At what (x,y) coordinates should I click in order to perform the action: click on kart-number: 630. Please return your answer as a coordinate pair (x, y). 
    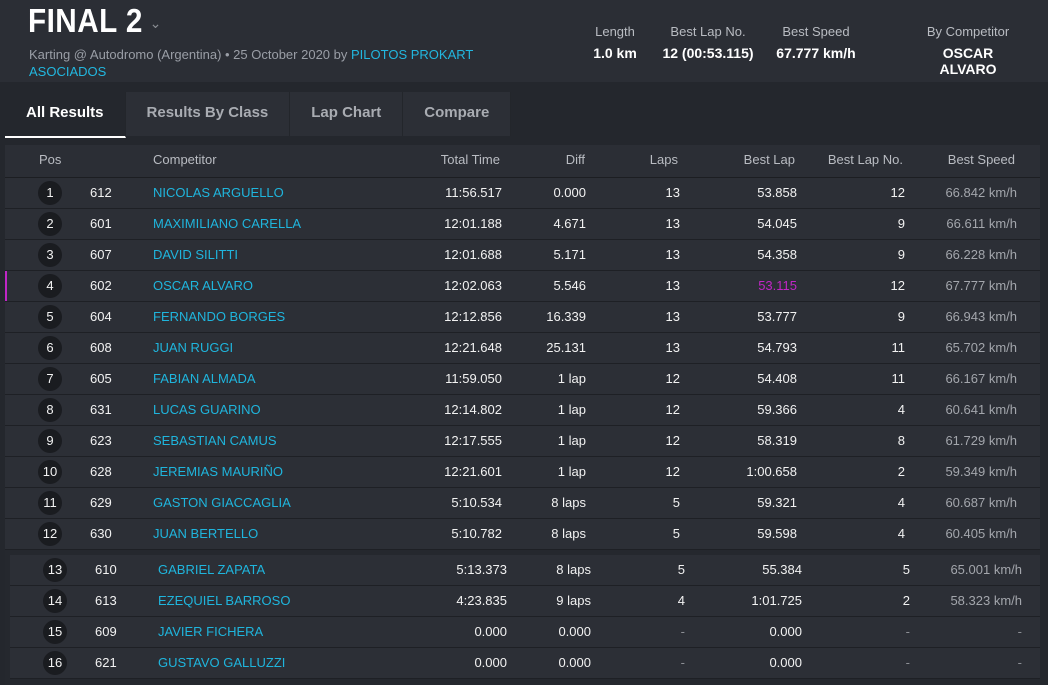
    Looking at the image, I should click on (101, 533).